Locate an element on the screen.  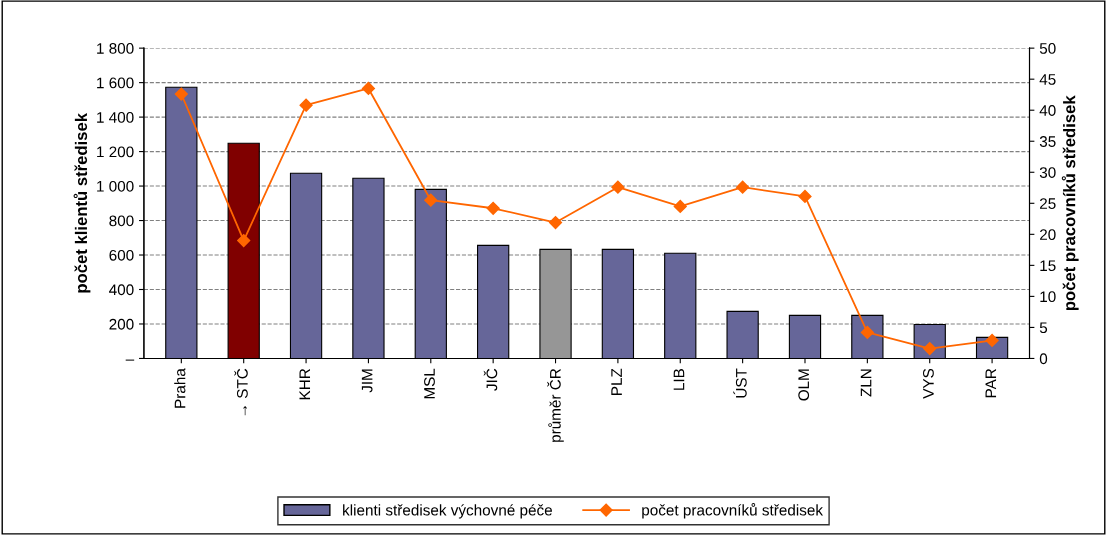
y-tick-label: – is located at coordinates (130, 360).